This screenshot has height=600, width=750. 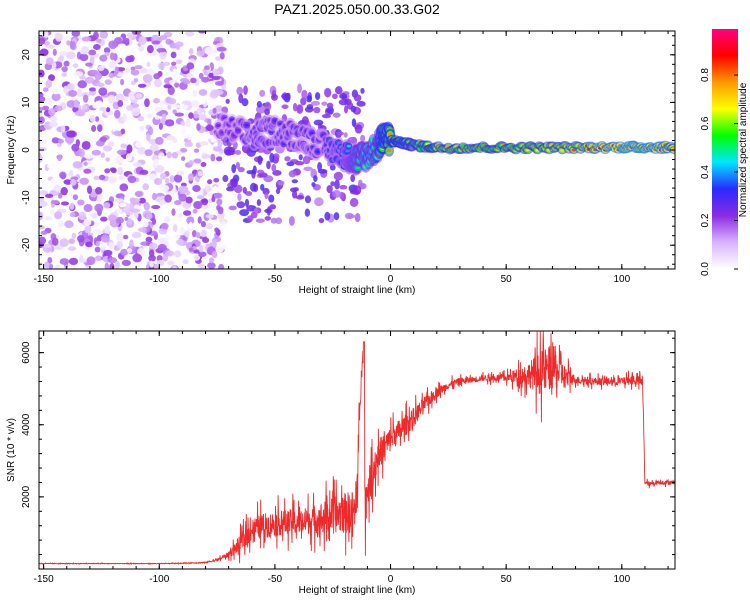 What do you see at coordinates (725, 149) in the screenshot?
I see `colorbar-gradient` at bounding box center [725, 149].